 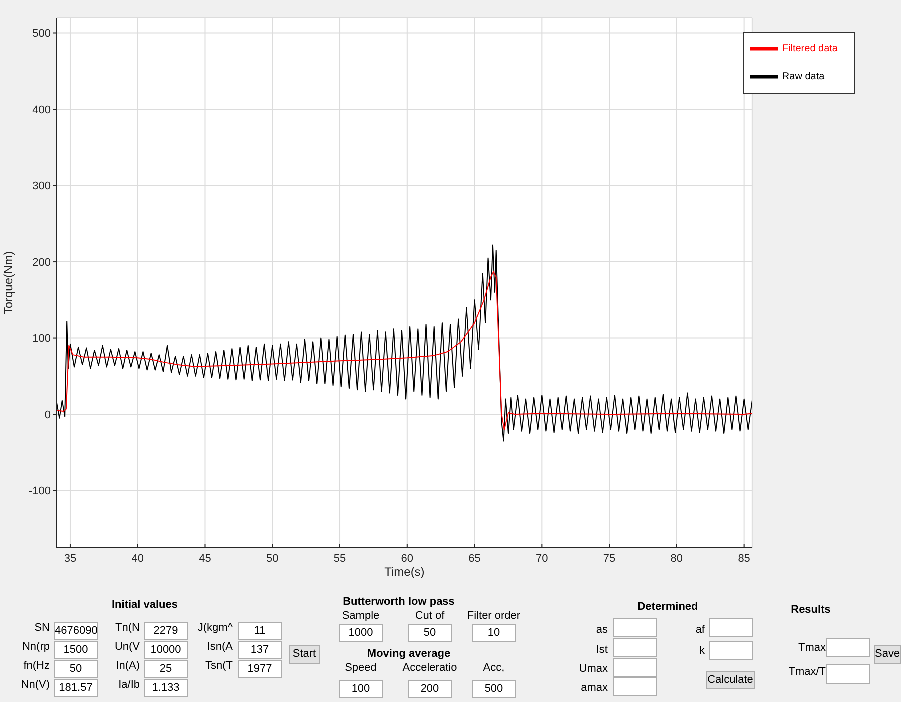 What do you see at coordinates (8, 283) in the screenshot?
I see `y-axis-title: Torque(Nm)` at bounding box center [8, 283].